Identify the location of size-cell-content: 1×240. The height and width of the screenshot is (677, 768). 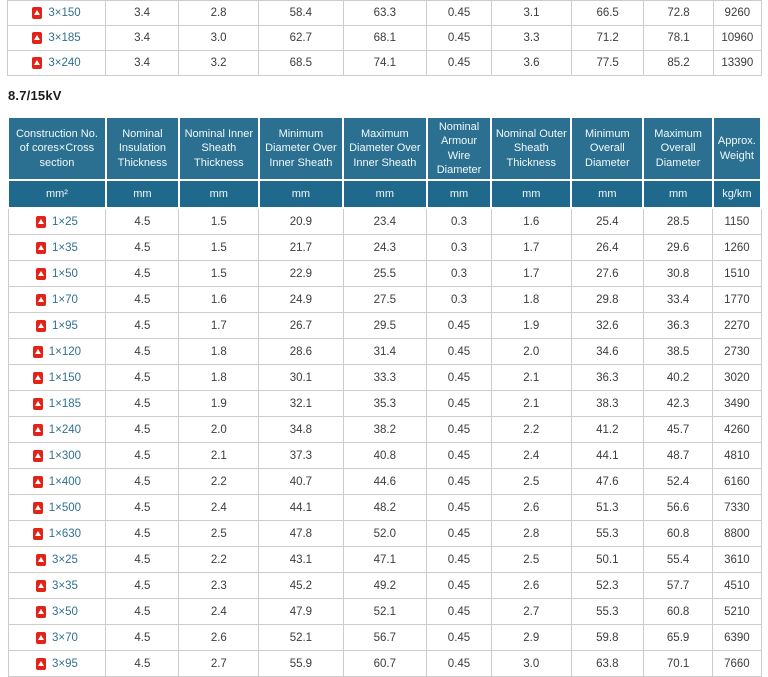
(57, 429).